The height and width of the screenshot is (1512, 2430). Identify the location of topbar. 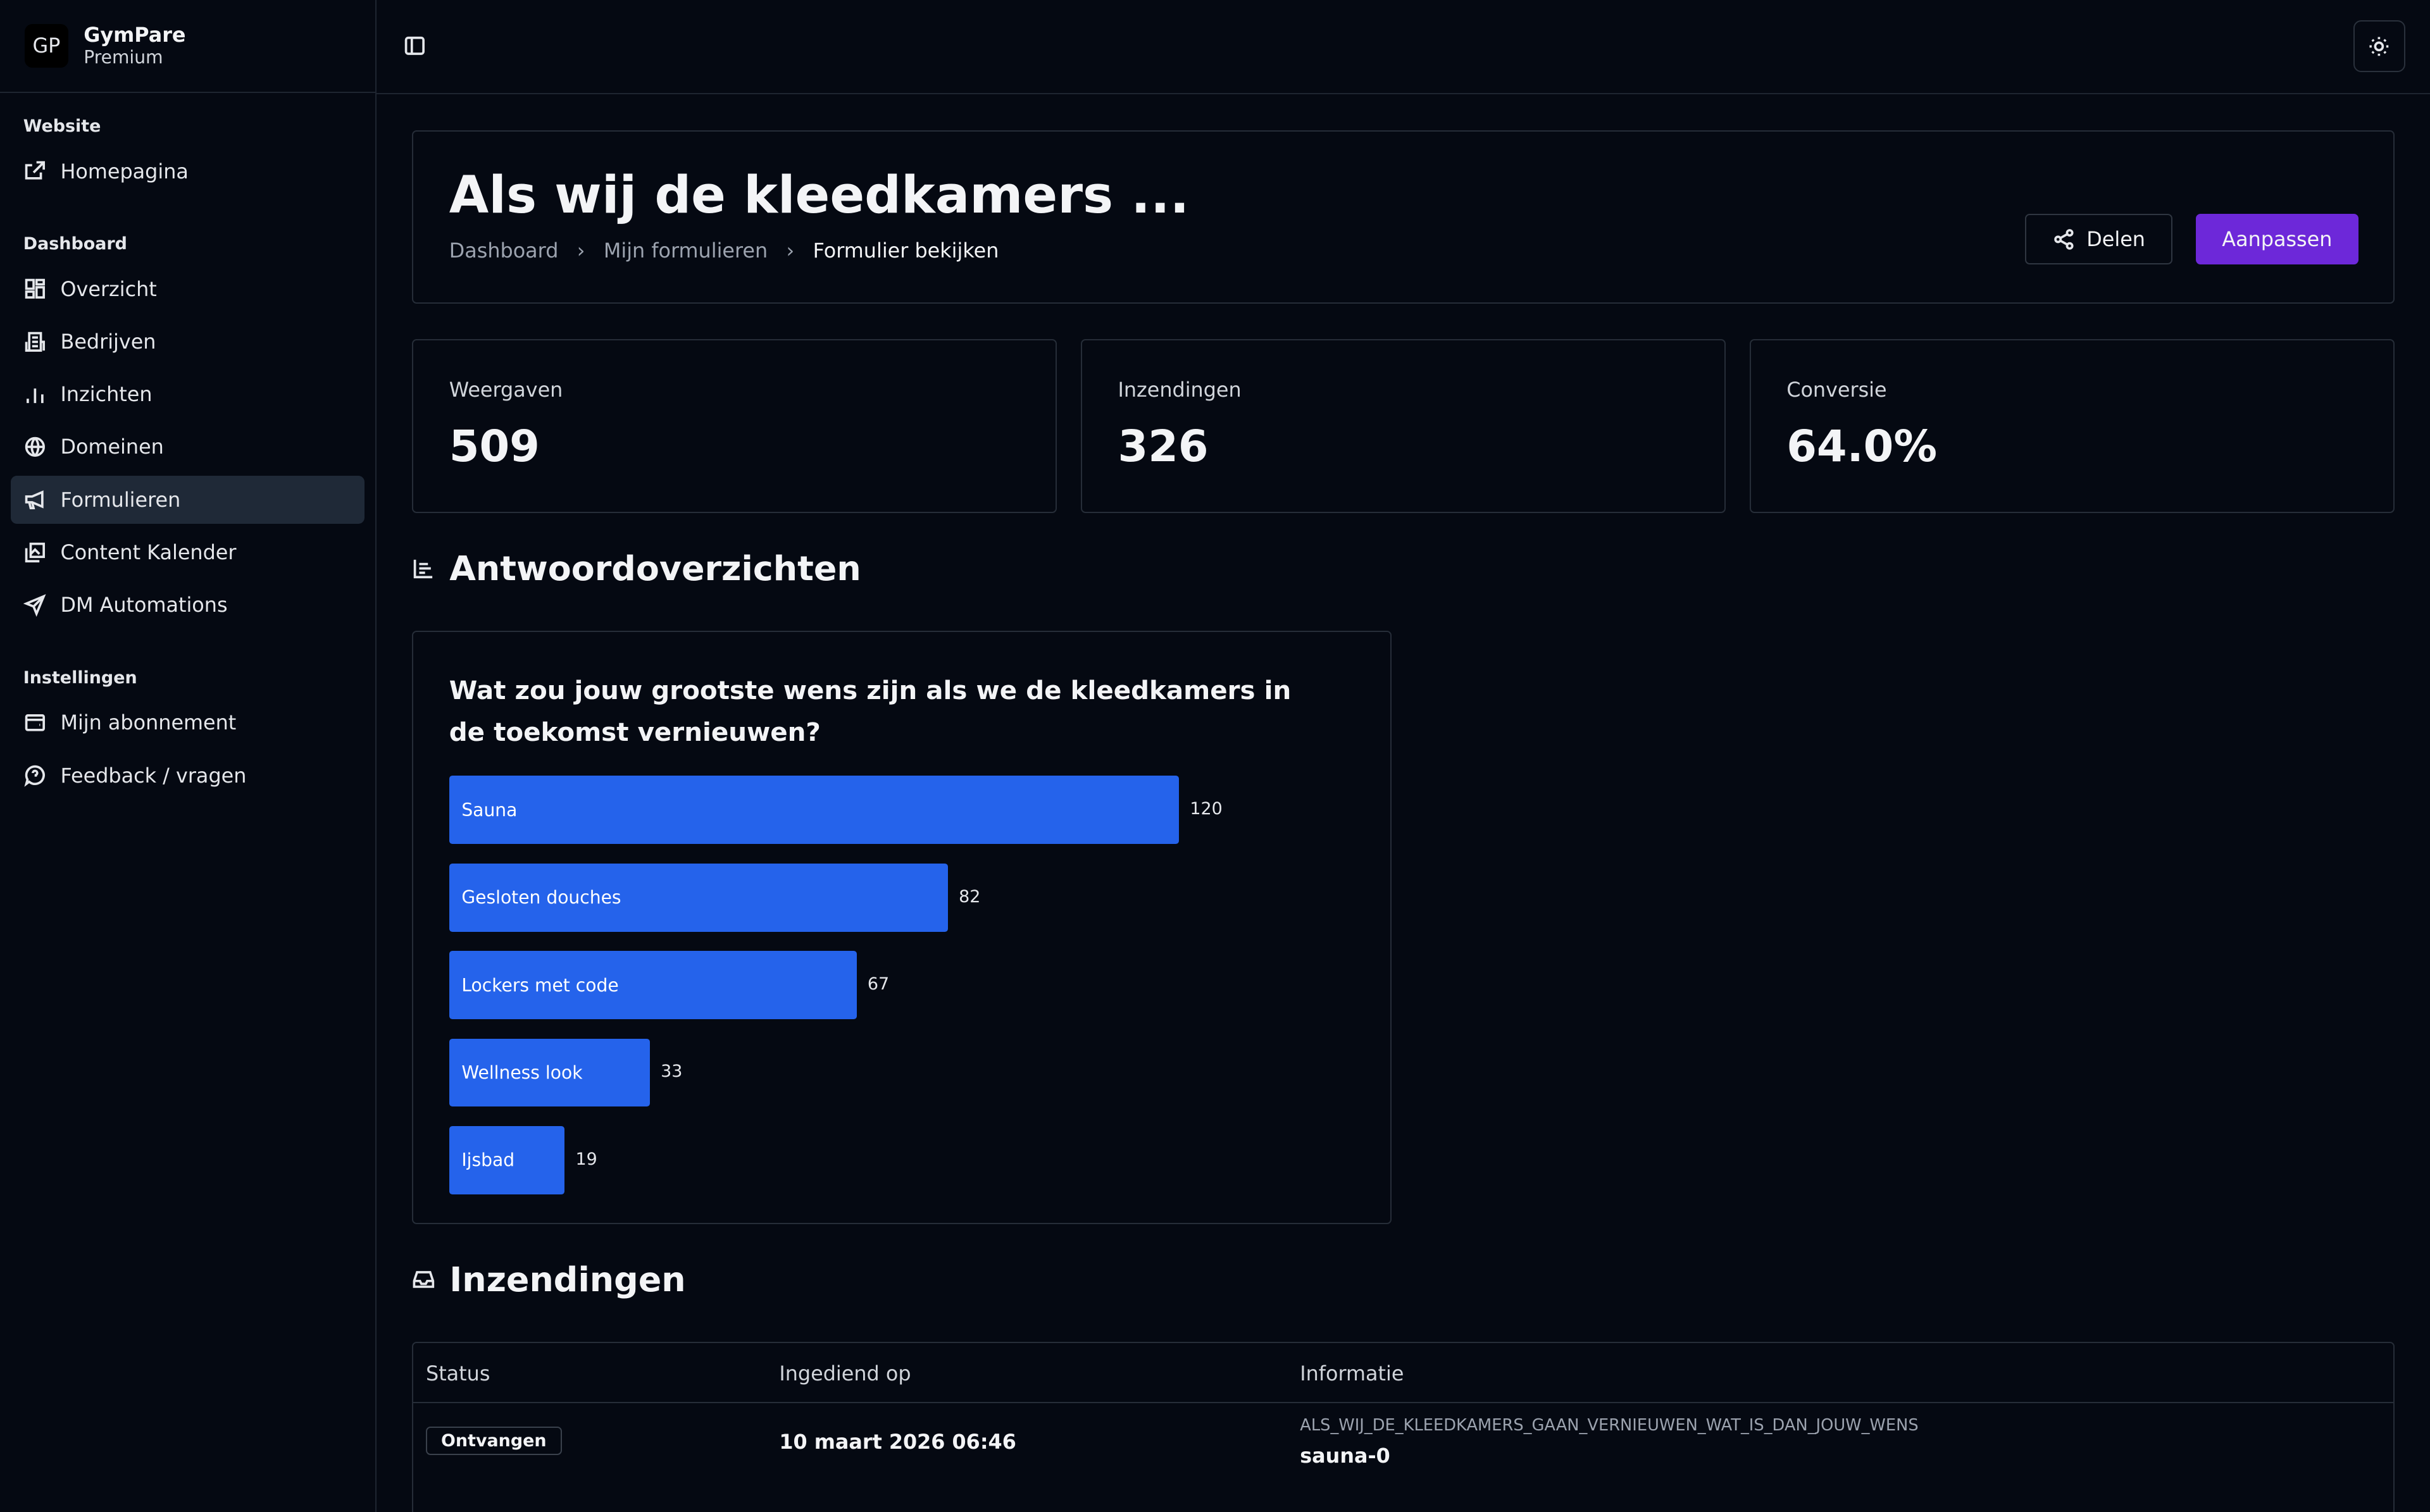
(1403, 47).